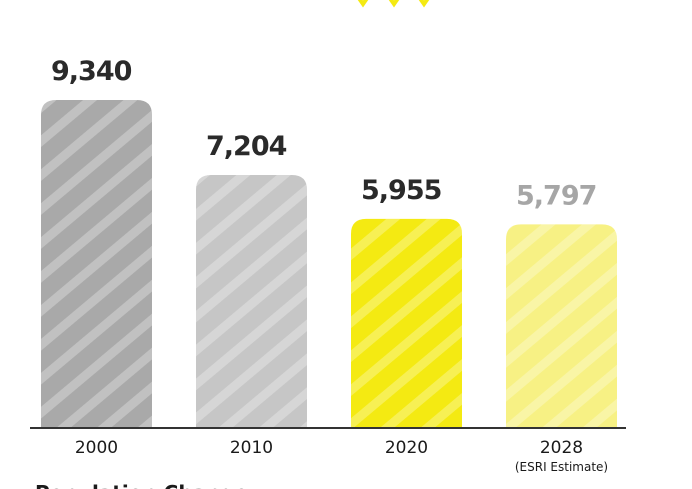  I want to click on category-label-2010: 2010, so click(251, 448).